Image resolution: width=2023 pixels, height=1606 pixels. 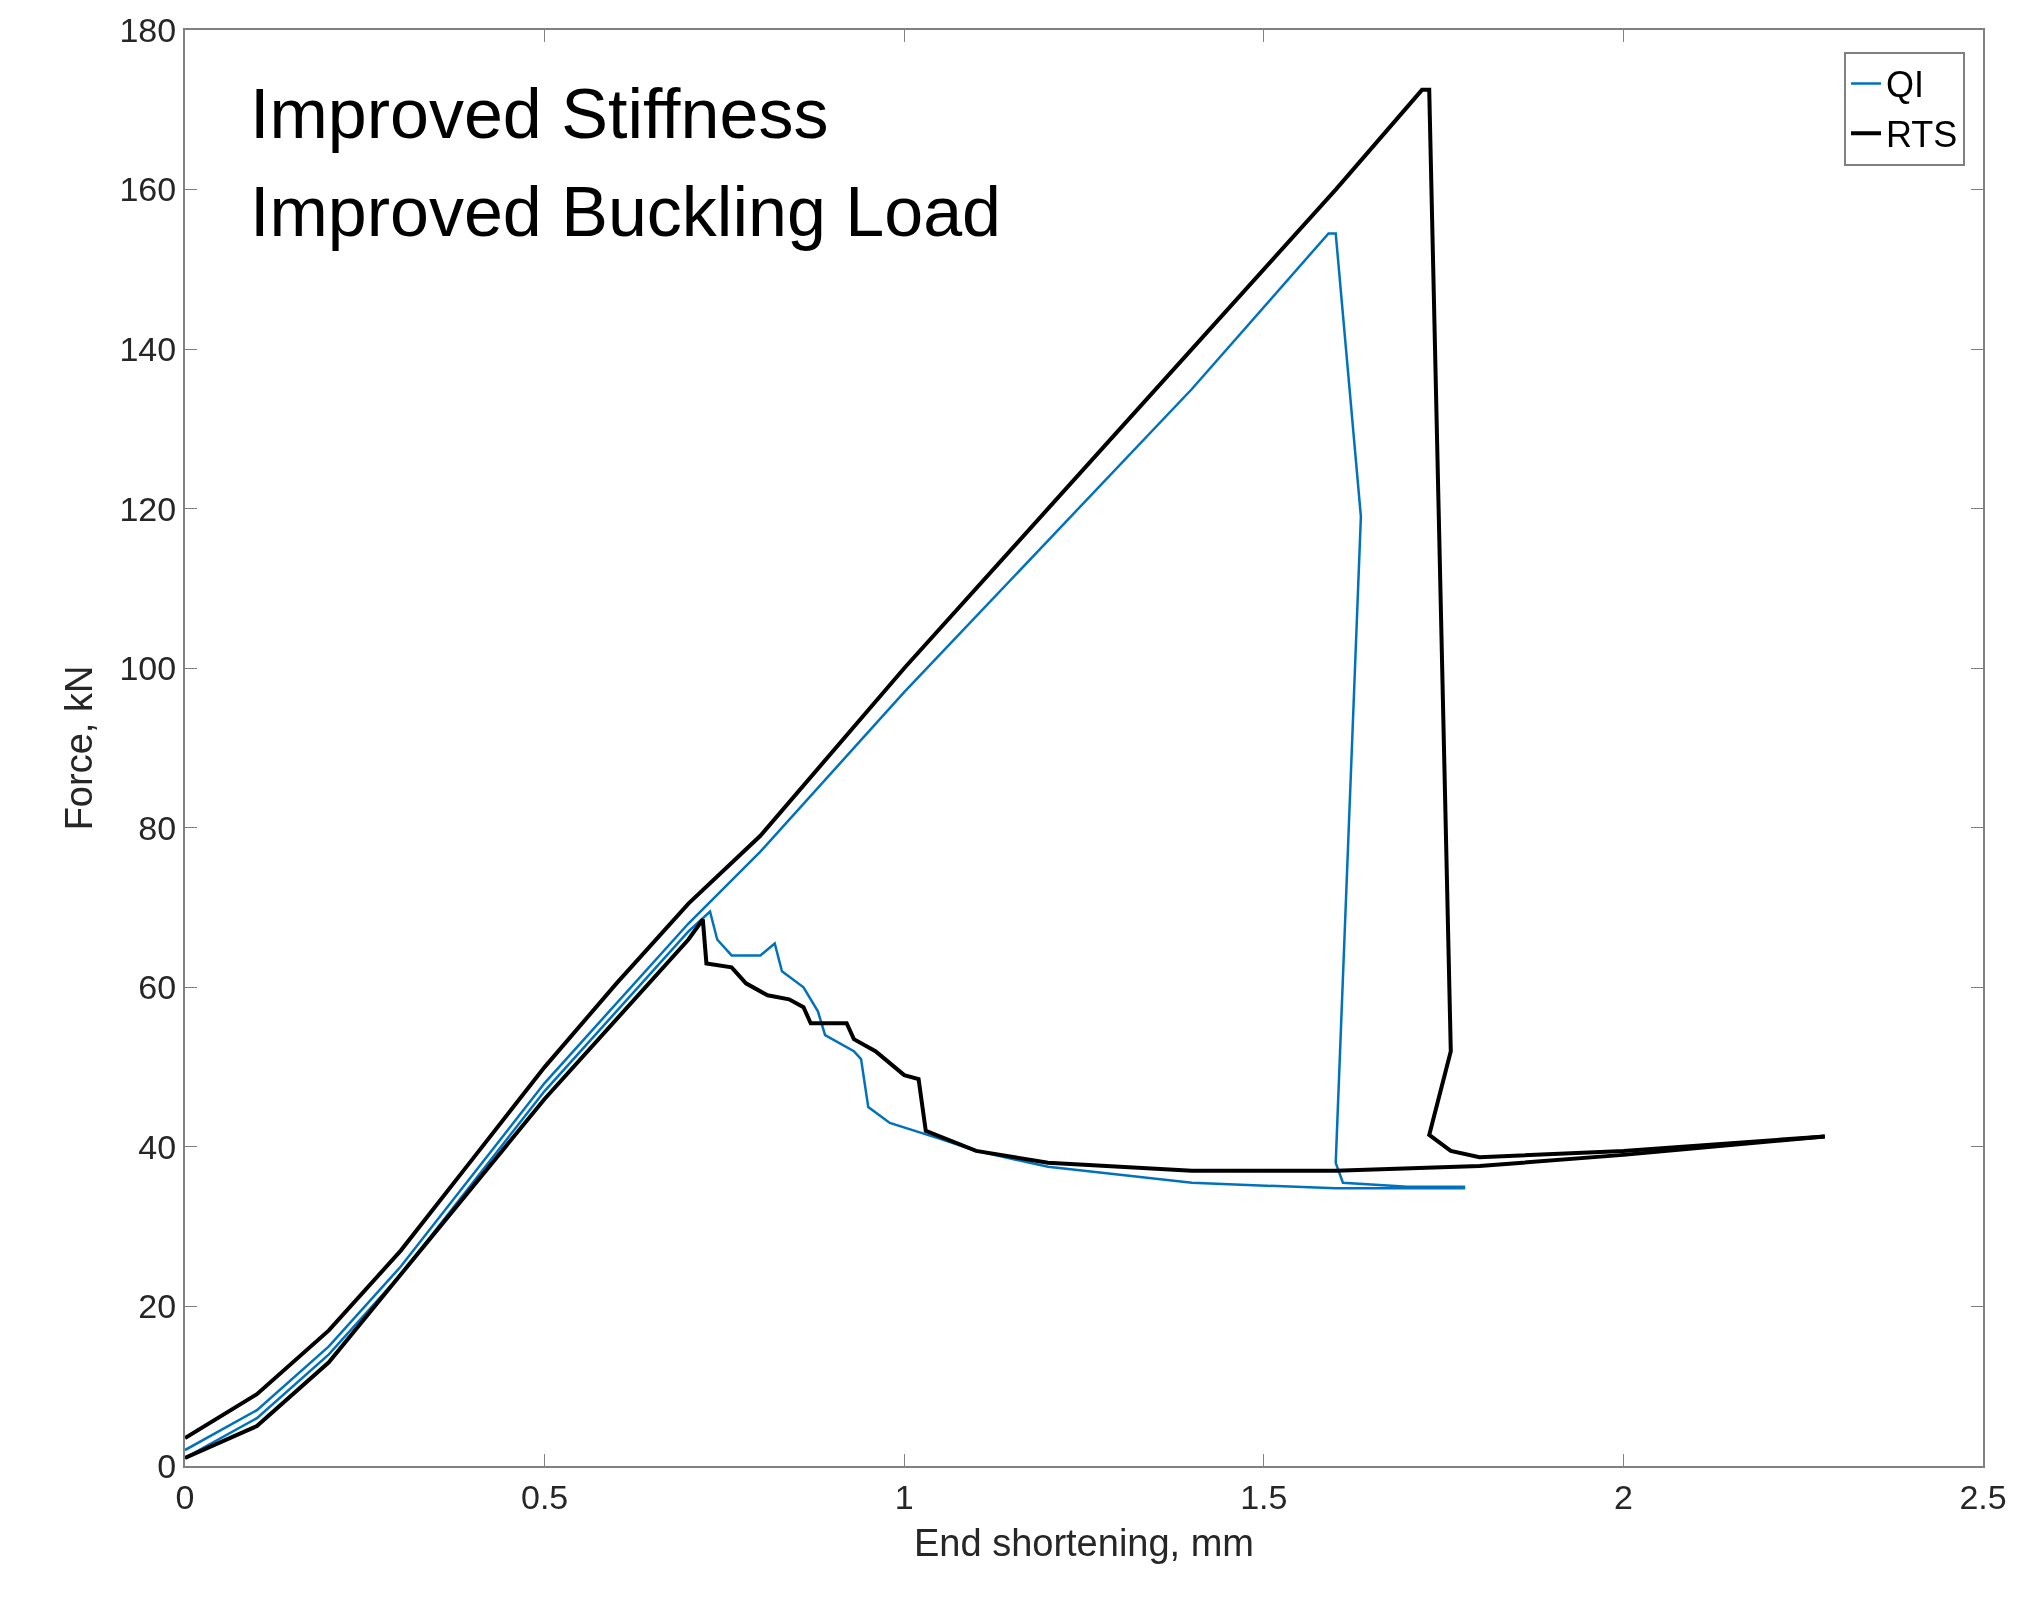 What do you see at coordinates (1905, 85) in the screenshot?
I see `legend-label: QI` at bounding box center [1905, 85].